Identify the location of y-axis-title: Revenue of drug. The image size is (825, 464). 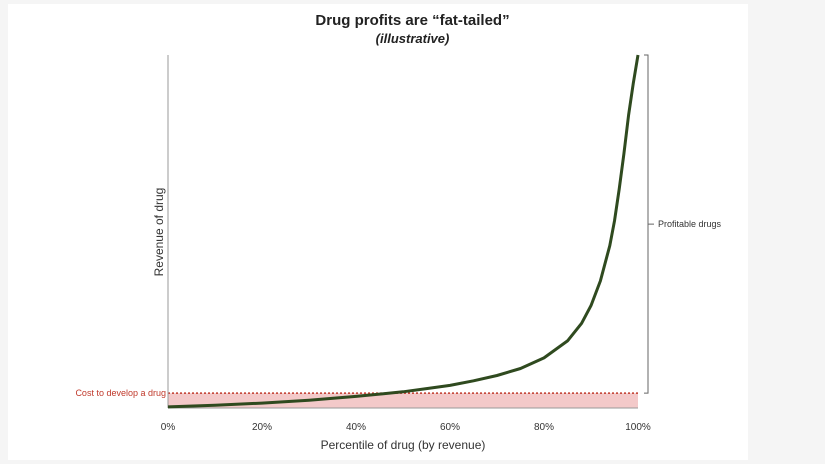
(159, 232).